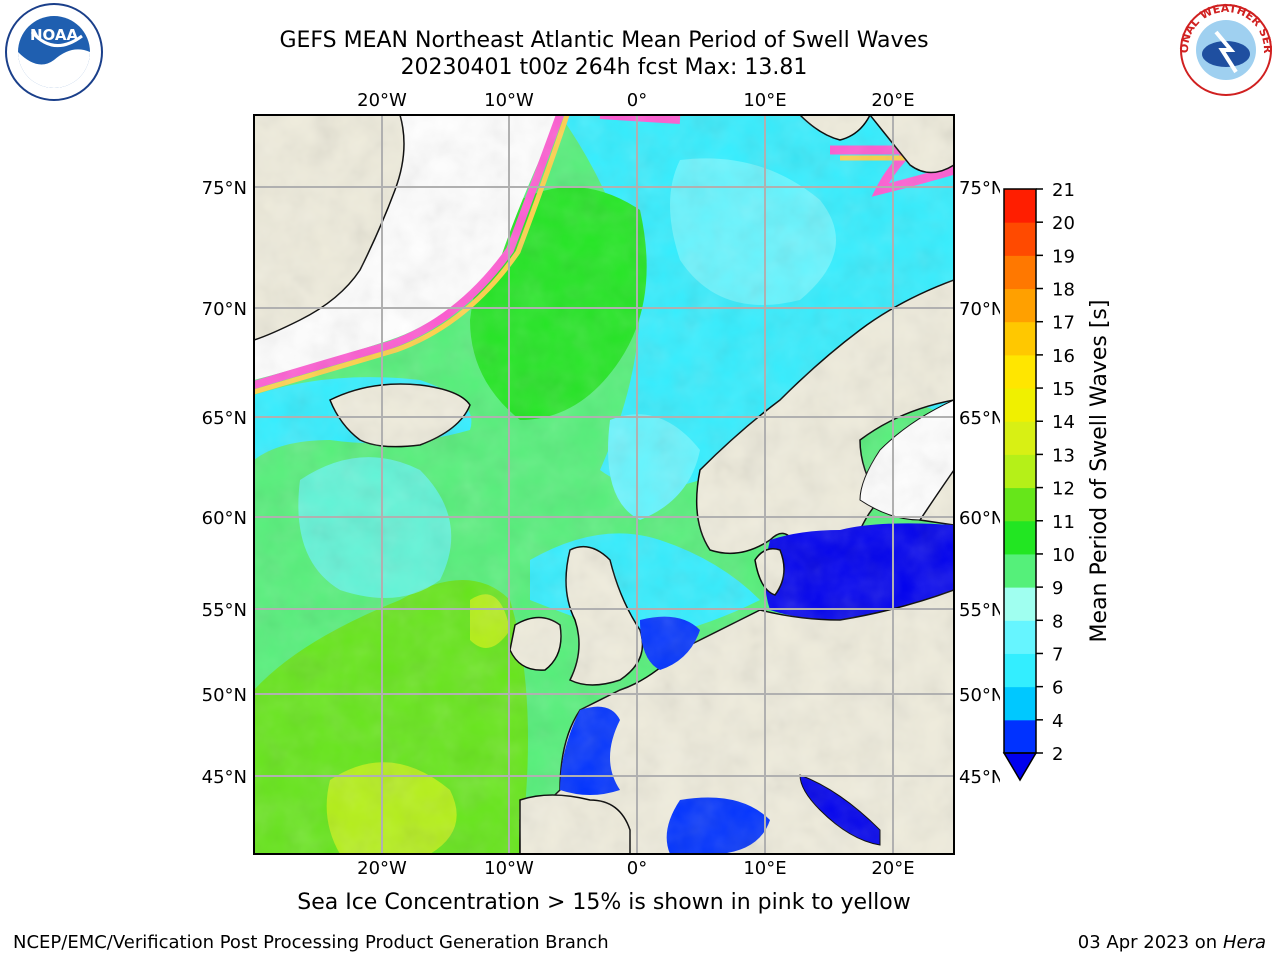 The width and height of the screenshot is (1280, 960). Describe the element at coordinates (1063, 323) in the screenshot. I see `colorbar-tick-label: 17` at that location.